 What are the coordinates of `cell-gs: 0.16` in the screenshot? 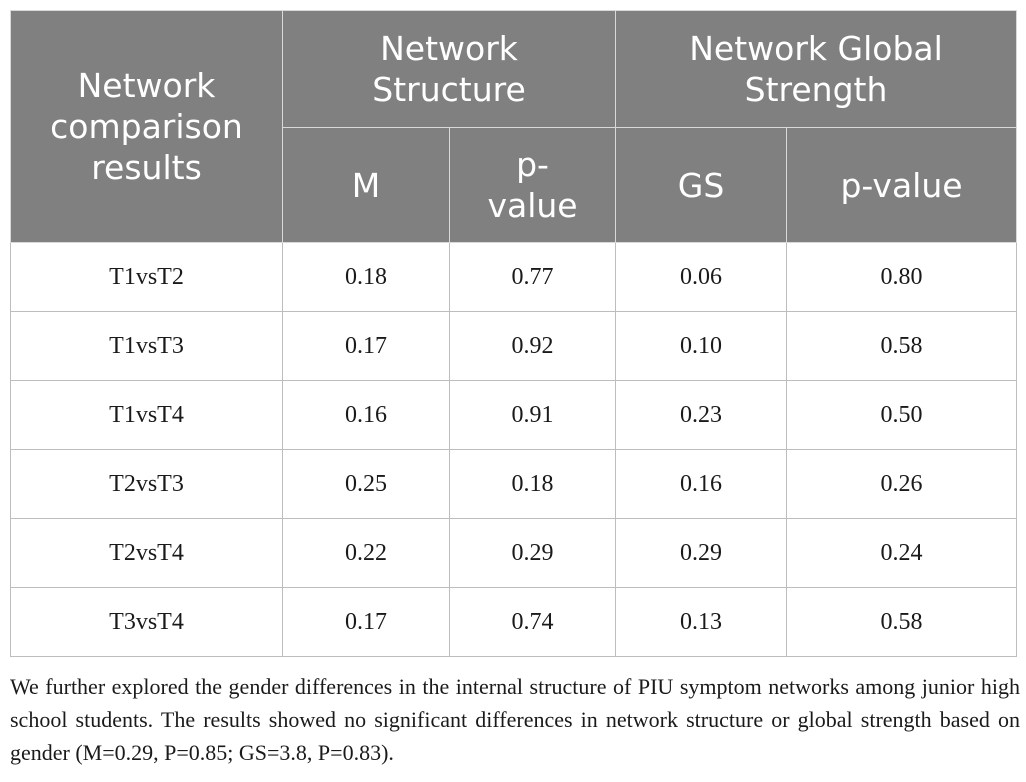 It's located at (701, 484).